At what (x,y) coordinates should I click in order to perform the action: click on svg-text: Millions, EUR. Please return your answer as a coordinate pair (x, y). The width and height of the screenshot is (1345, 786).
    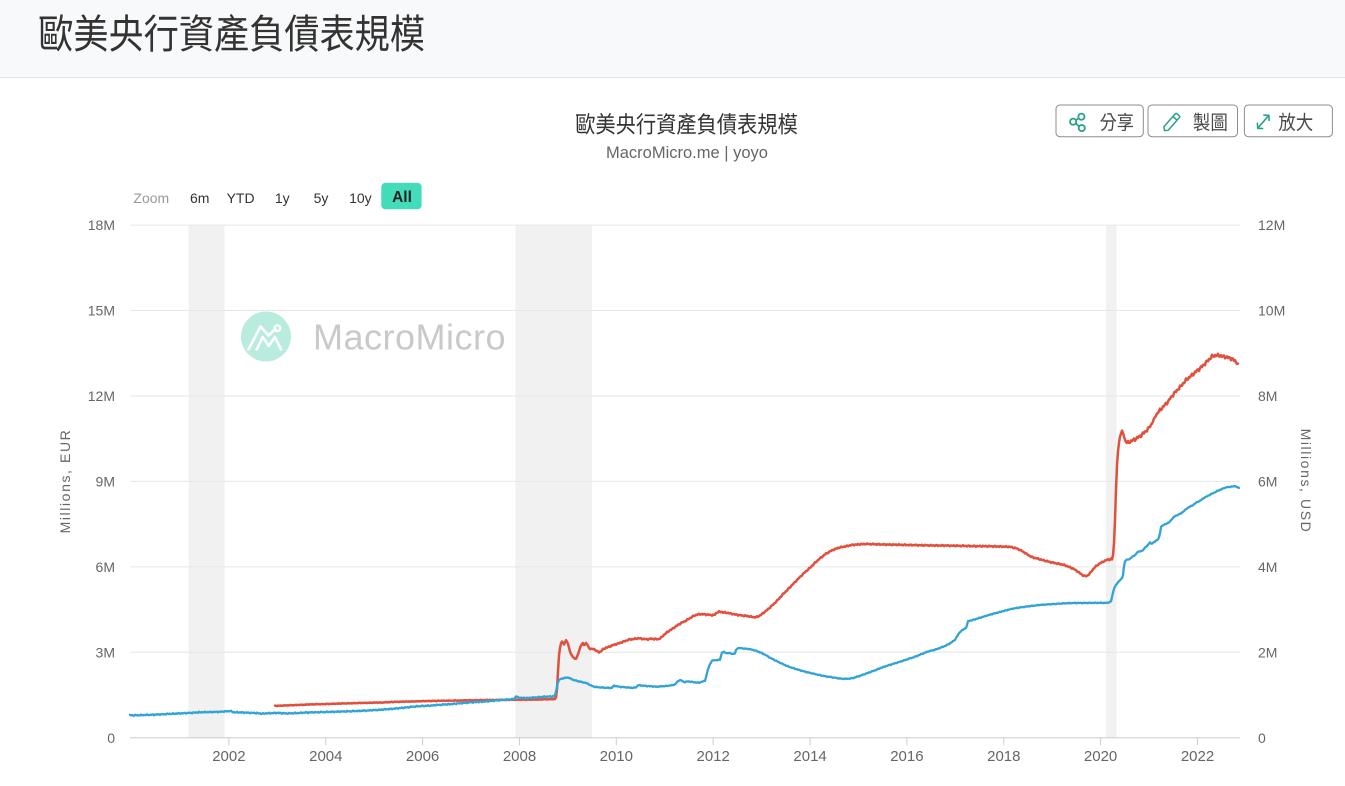
    Looking at the image, I should click on (65, 481).